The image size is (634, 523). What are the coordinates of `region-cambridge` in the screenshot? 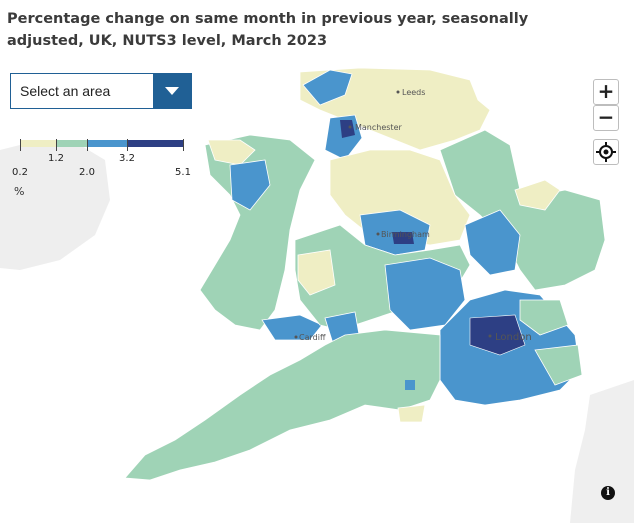 It's located at (492, 242).